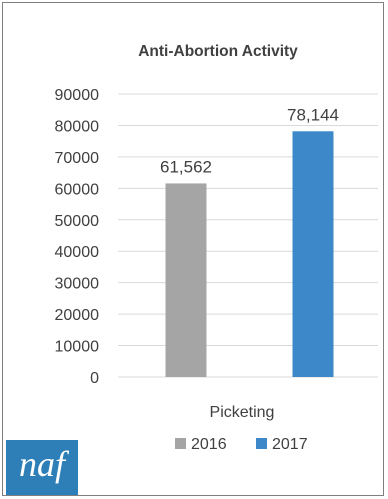 This screenshot has height=499, width=388. Describe the element at coordinates (209, 444) in the screenshot. I see `legend-label-2016: 2016` at that location.